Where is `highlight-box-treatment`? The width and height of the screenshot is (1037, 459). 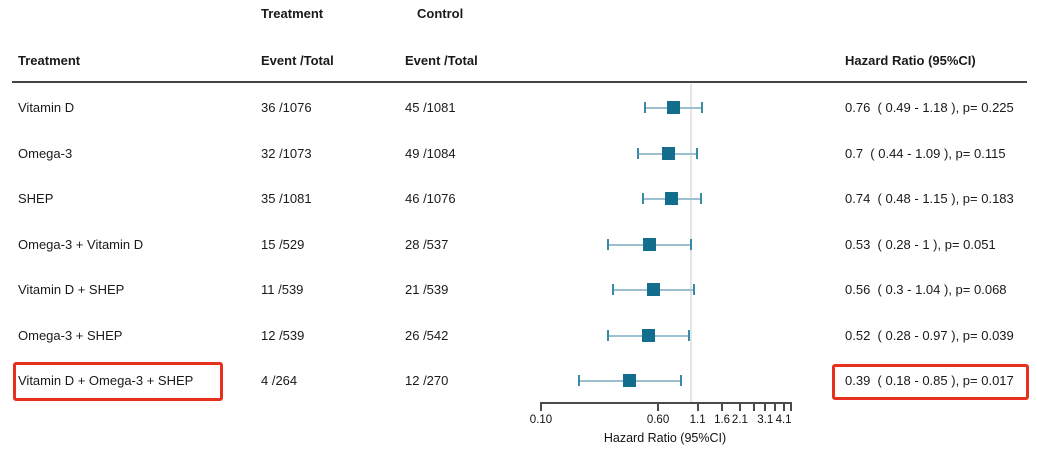
highlight-box-treatment is located at coordinates (118, 381).